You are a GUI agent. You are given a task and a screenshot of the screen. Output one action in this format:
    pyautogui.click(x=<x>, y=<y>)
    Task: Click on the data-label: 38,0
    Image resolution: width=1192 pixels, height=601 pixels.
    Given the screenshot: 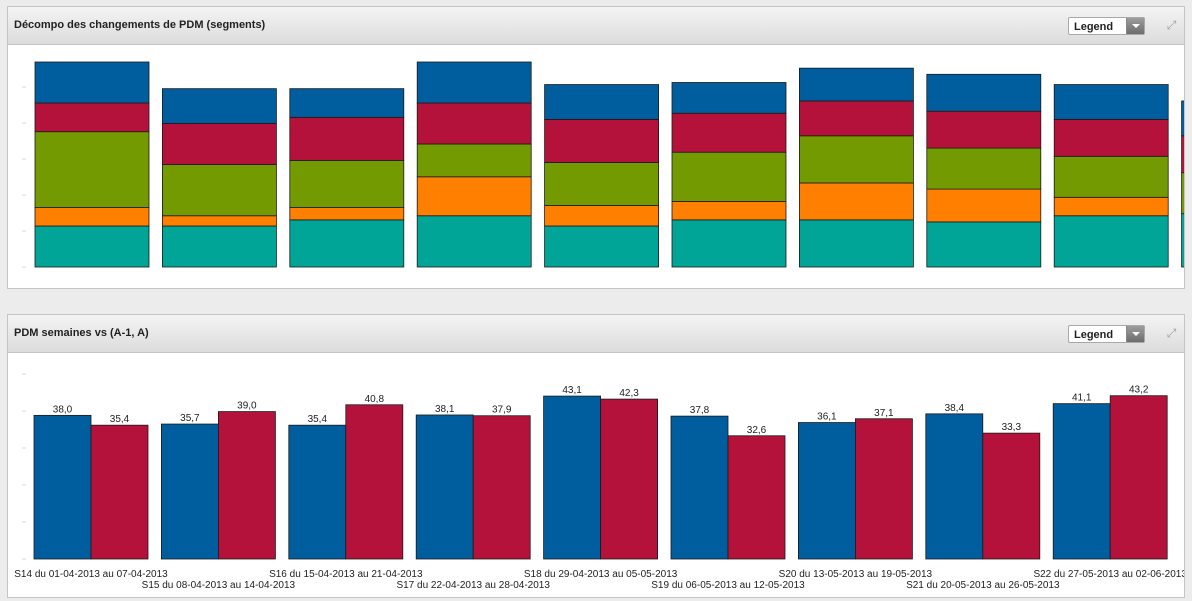 What is the action you would take?
    pyautogui.click(x=63, y=409)
    